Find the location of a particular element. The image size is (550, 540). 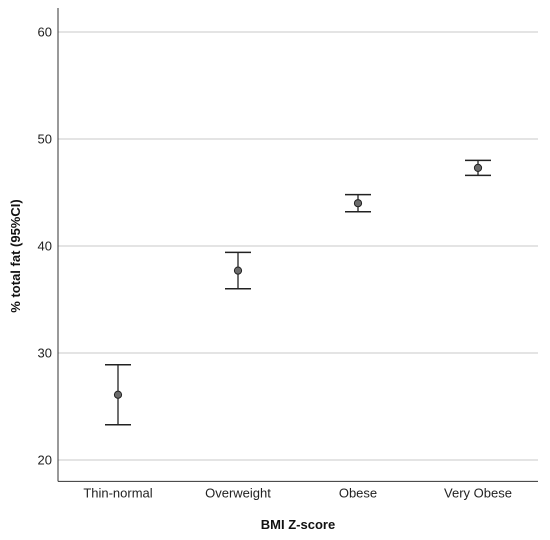

y-tick-label: 60 is located at coordinates (45, 32).